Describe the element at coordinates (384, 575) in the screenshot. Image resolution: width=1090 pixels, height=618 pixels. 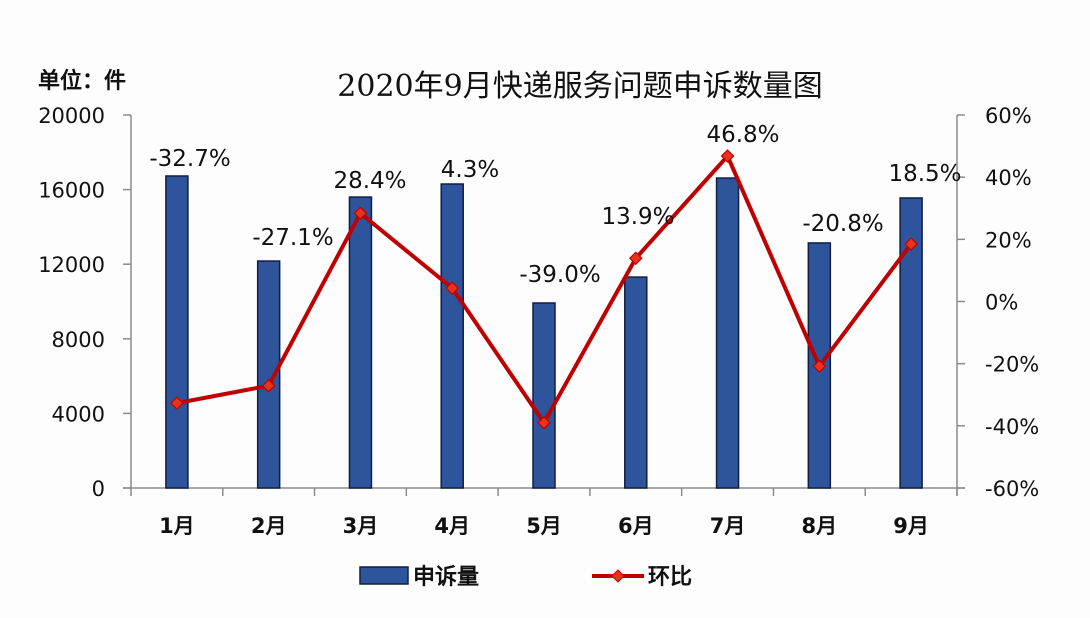
I see `legend-bar-swatch` at that location.